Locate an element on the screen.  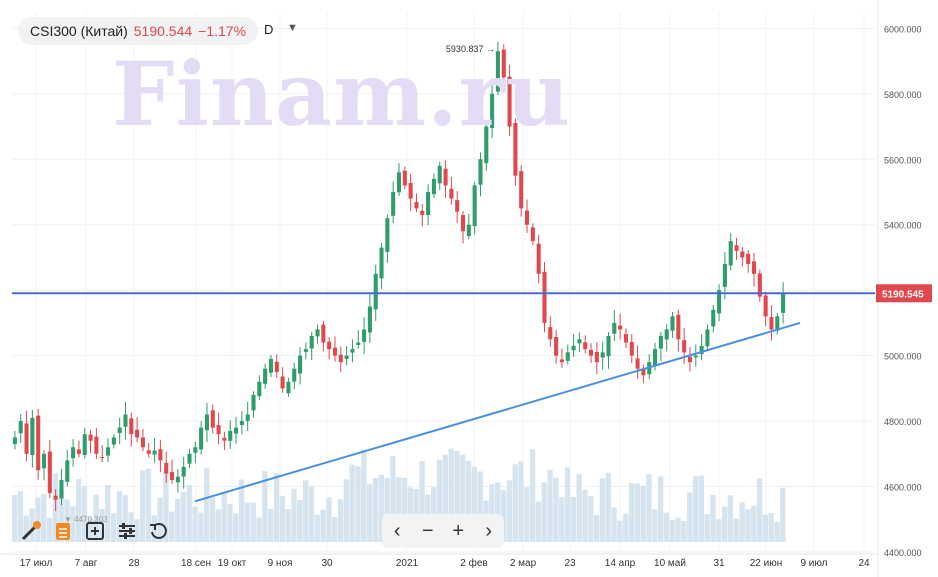
x-tick-label: 24 is located at coordinates (864, 563).